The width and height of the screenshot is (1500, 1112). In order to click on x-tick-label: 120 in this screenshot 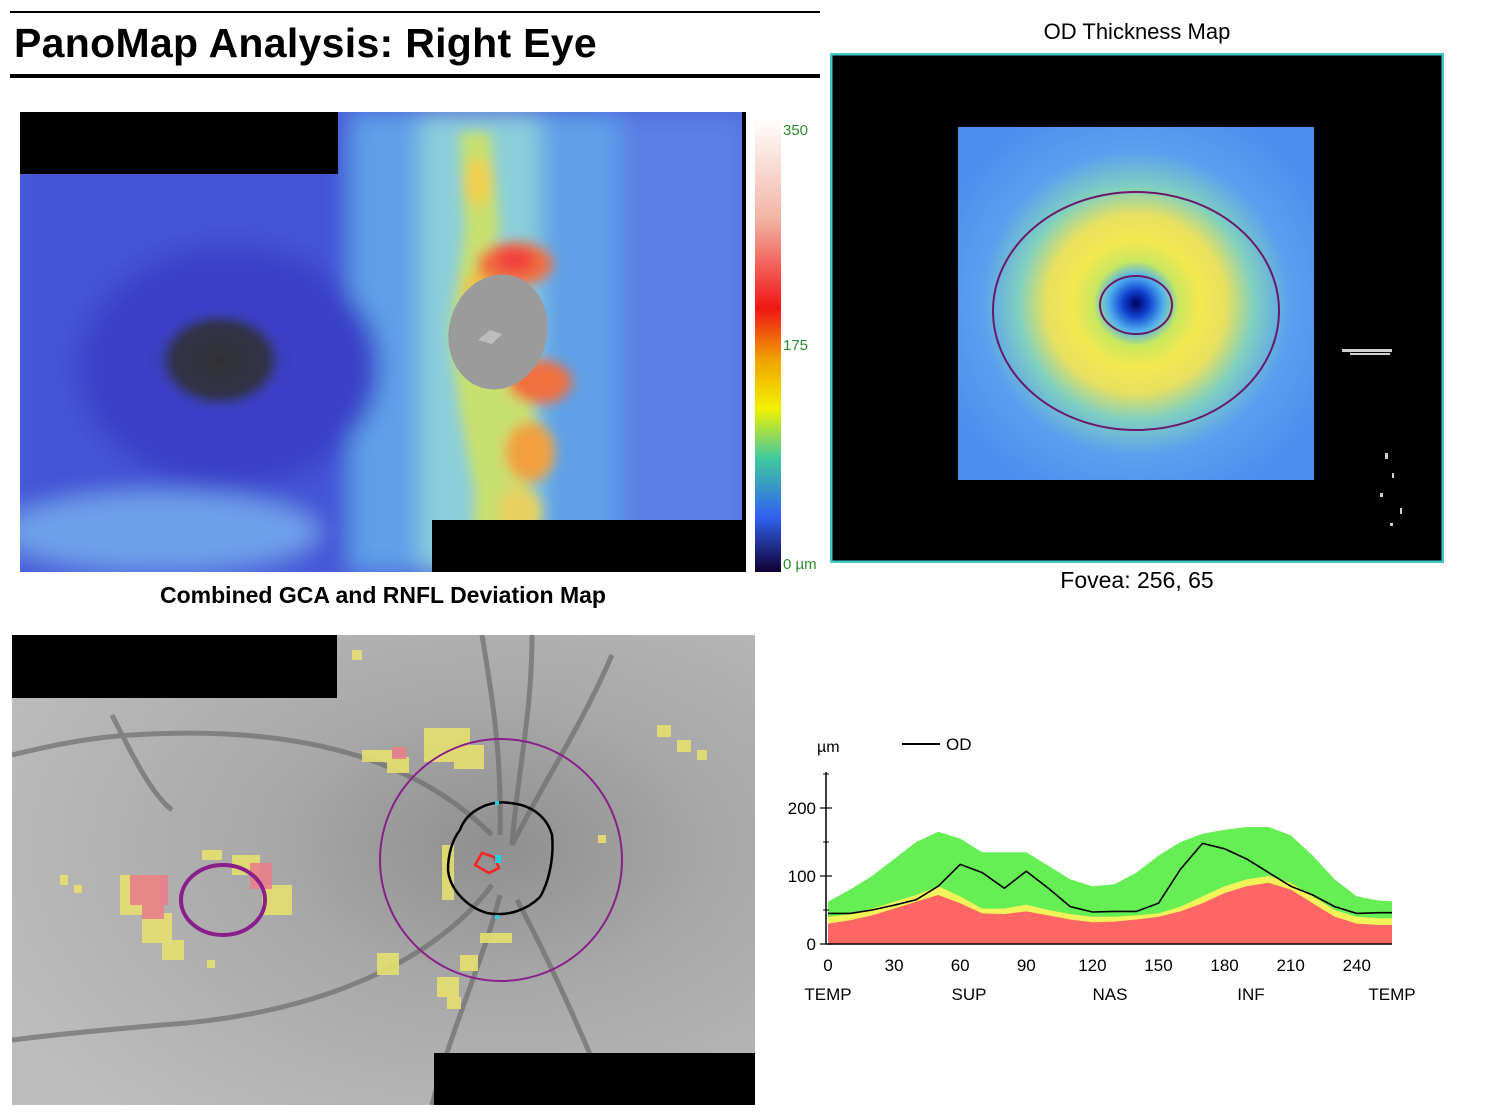, I will do `click(1092, 965)`.